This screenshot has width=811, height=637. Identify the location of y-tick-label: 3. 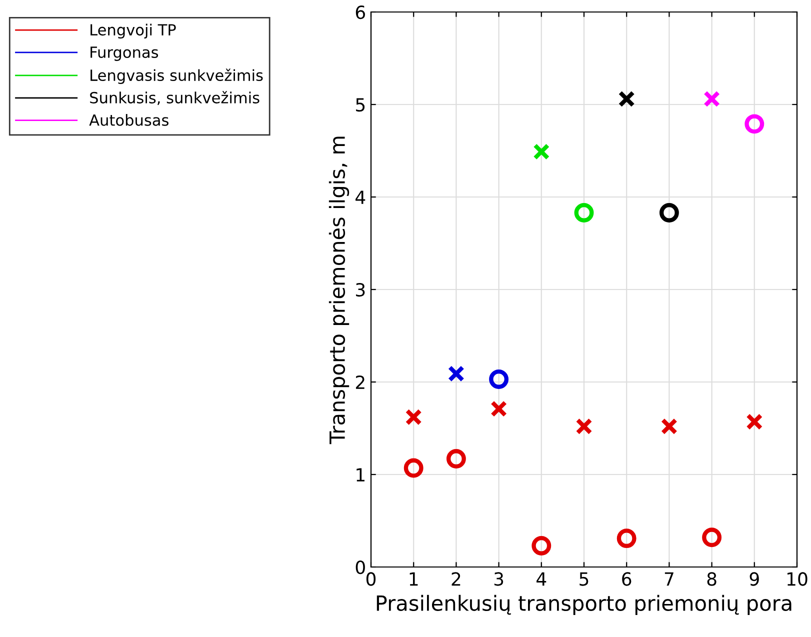
(360, 289).